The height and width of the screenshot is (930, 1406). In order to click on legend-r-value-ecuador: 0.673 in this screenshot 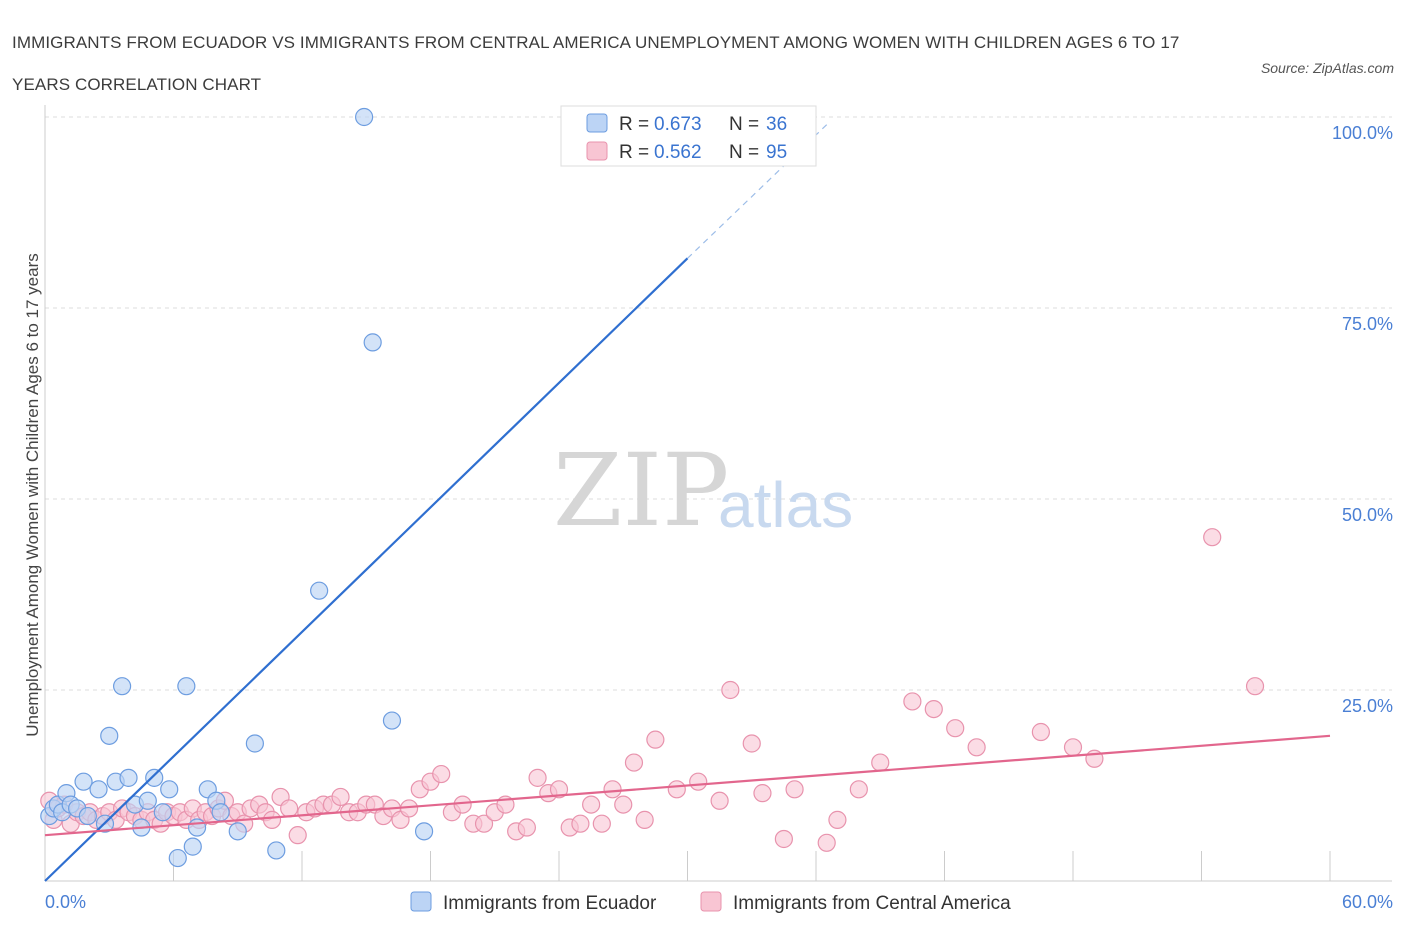, I will do `click(678, 124)`.